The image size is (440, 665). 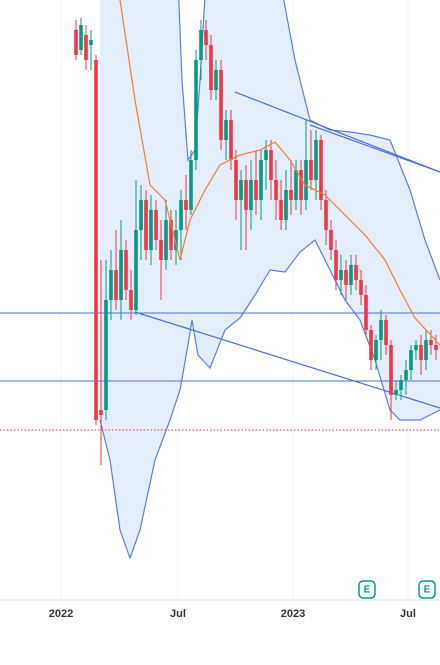 I want to click on x-tick-label: 2022, so click(x=61, y=614).